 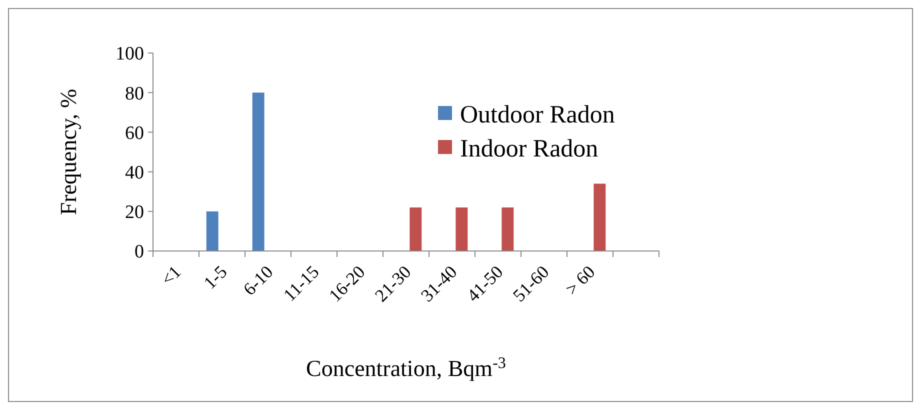 I want to click on legend-label: Indoor Radon, so click(x=529, y=149).